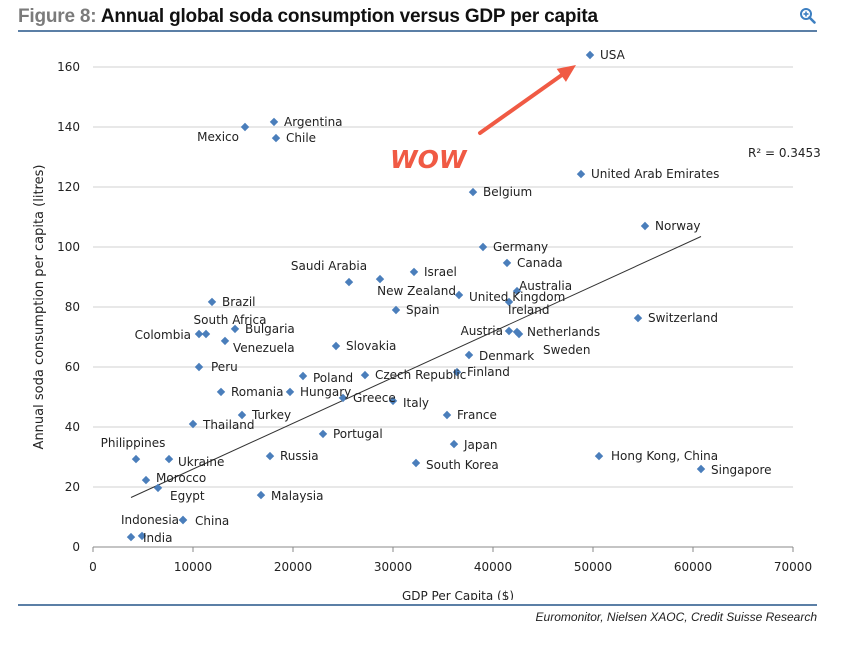 Image resolution: width=858 pixels, height=650 pixels. I want to click on data-label: USA, so click(613, 55).